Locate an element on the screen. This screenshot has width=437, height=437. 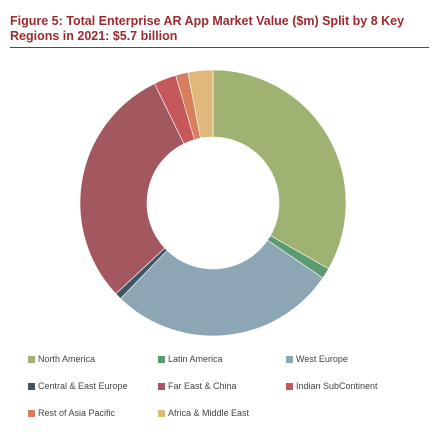
legend-label: West Europe is located at coordinates (322, 359).